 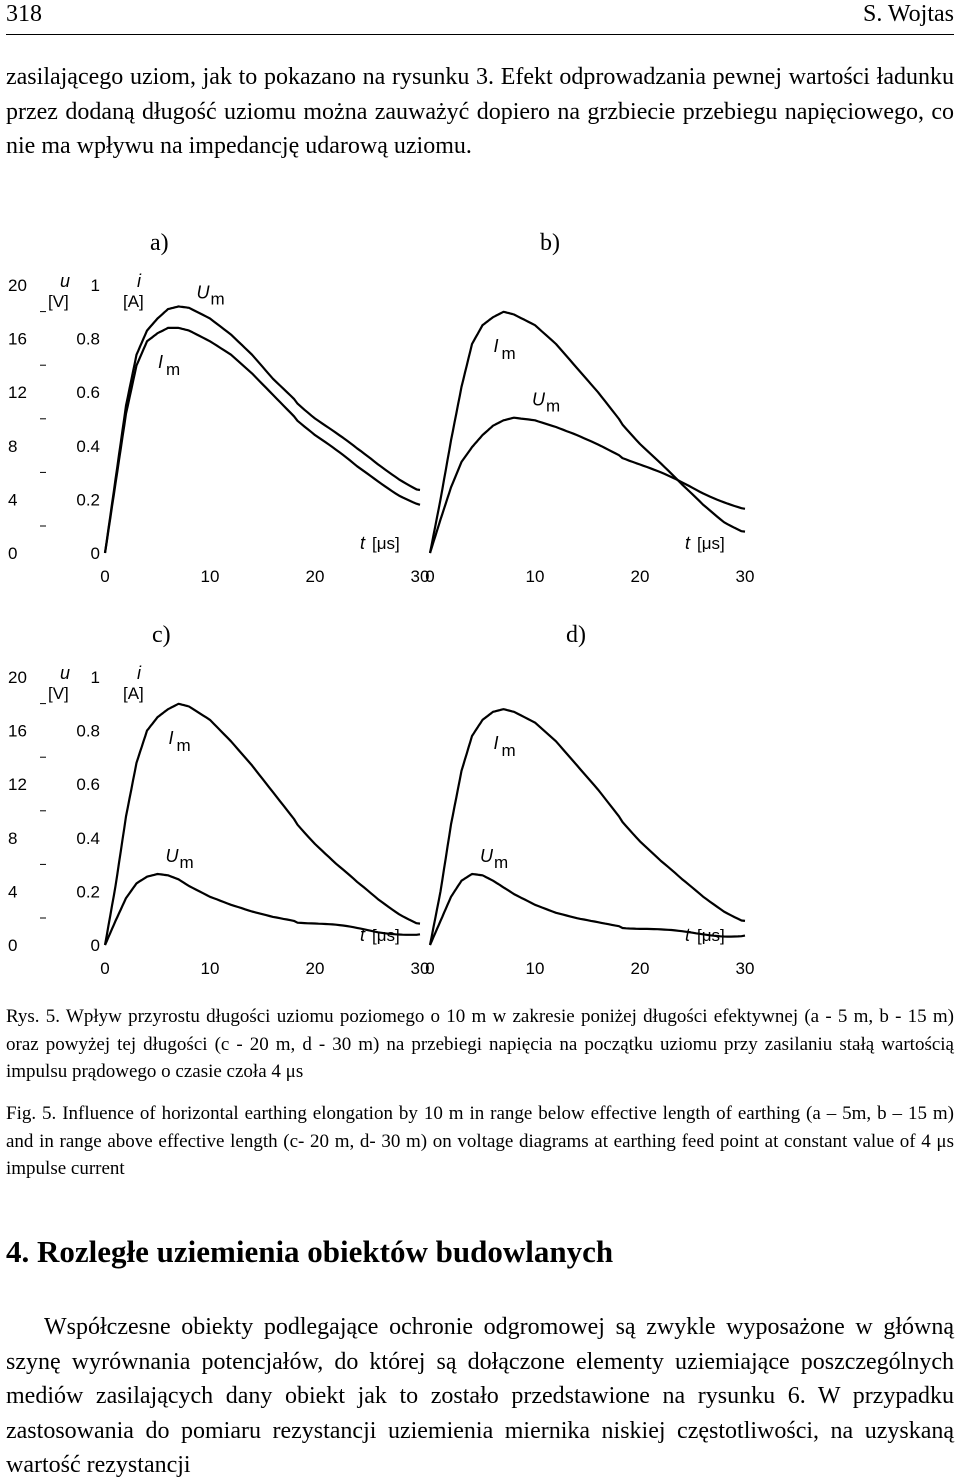 What do you see at coordinates (17, 731) in the screenshot?
I see `panel-c-u-tick-4: 16` at bounding box center [17, 731].